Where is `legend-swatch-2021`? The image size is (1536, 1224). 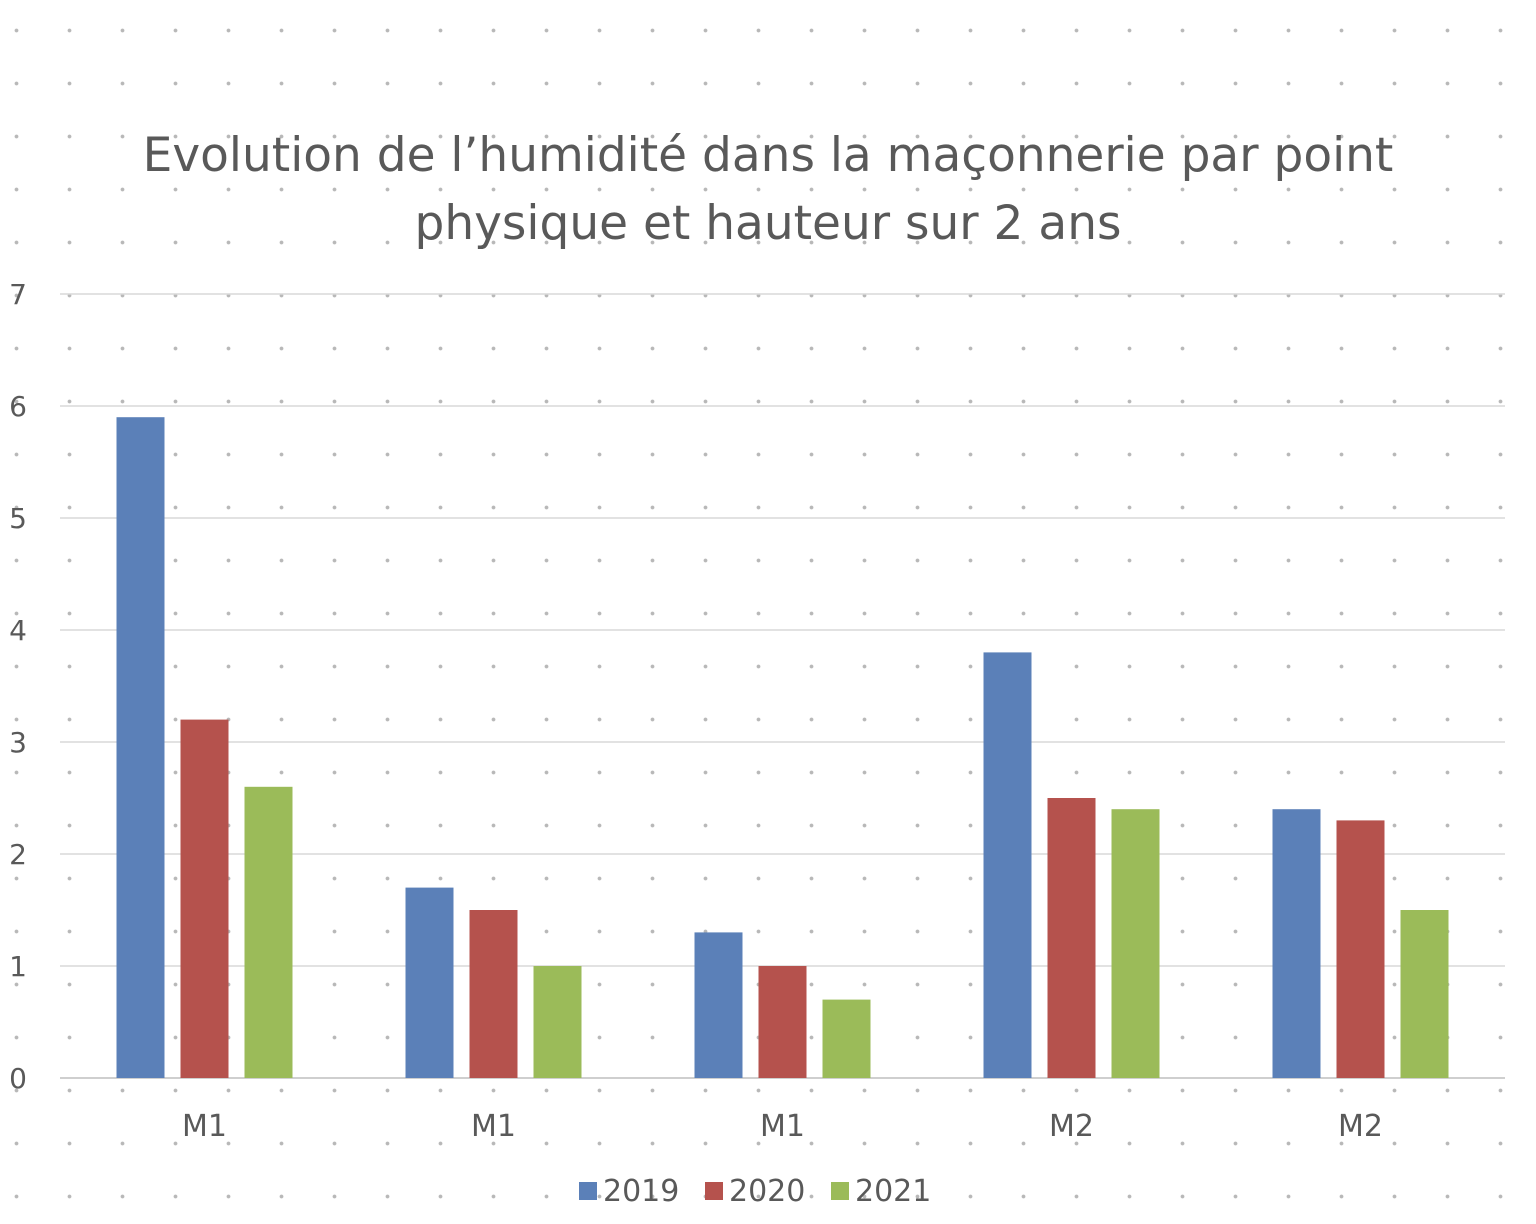
legend-swatch-2021 is located at coordinates (840, 1191).